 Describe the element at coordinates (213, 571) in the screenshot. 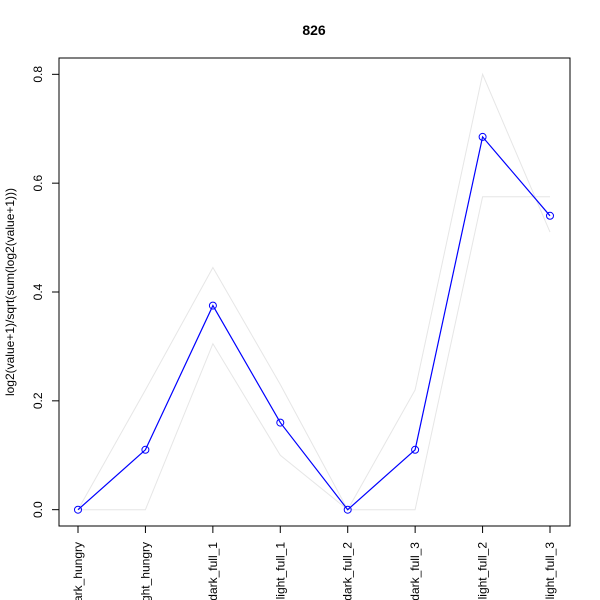

I see `x-tick-label: dark_full_1` at that location.